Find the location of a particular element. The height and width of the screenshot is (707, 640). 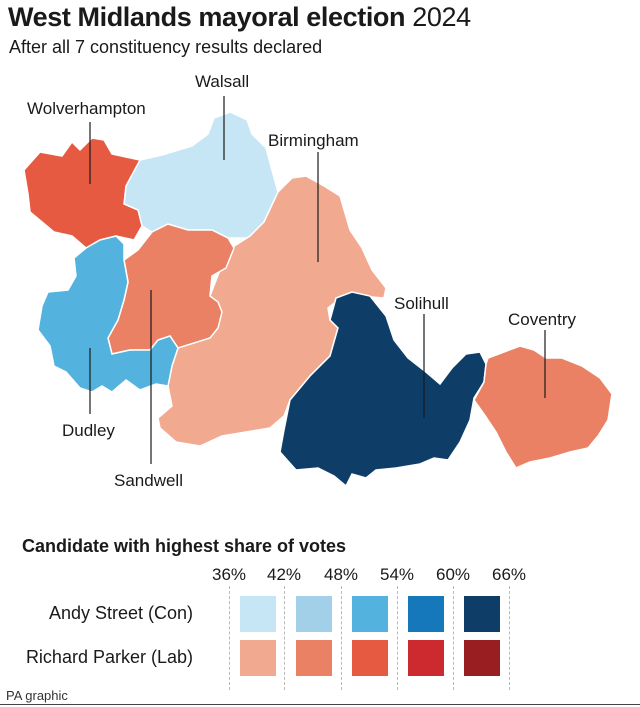

legend-title: Candidate with highest share of votes is located at coordinates (184, 546).